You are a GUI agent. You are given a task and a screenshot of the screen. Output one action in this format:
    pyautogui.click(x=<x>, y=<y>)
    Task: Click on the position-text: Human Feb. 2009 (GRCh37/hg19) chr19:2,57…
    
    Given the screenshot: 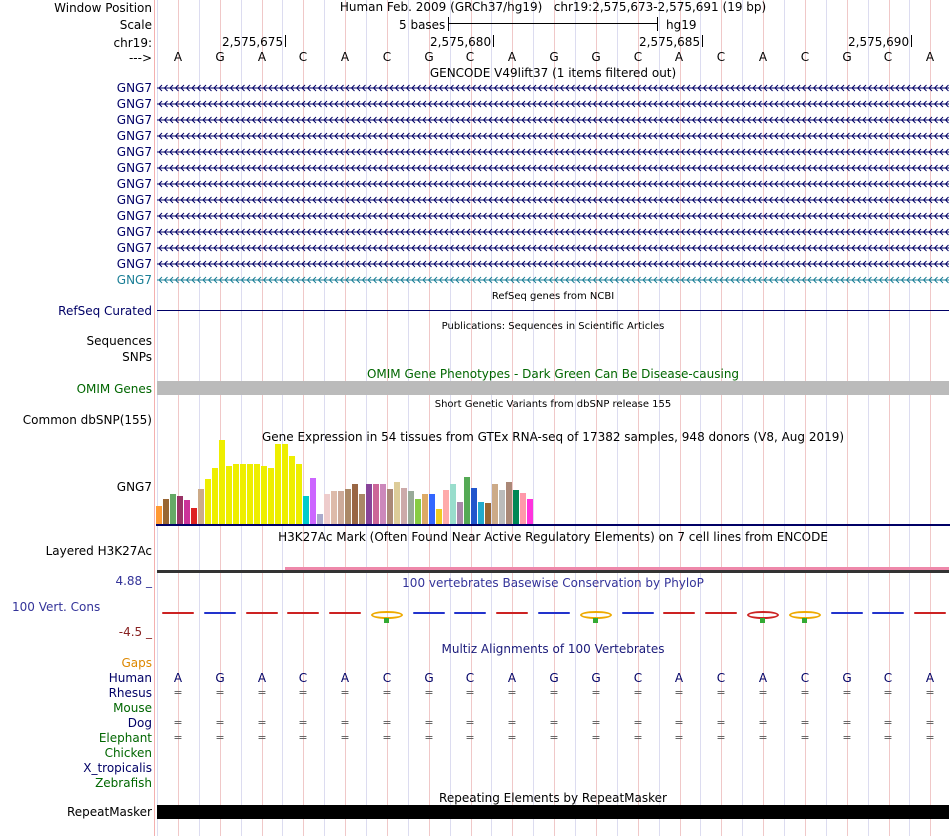 What is the action you would take?
    pyautogui.click(x=553, y=7)
    